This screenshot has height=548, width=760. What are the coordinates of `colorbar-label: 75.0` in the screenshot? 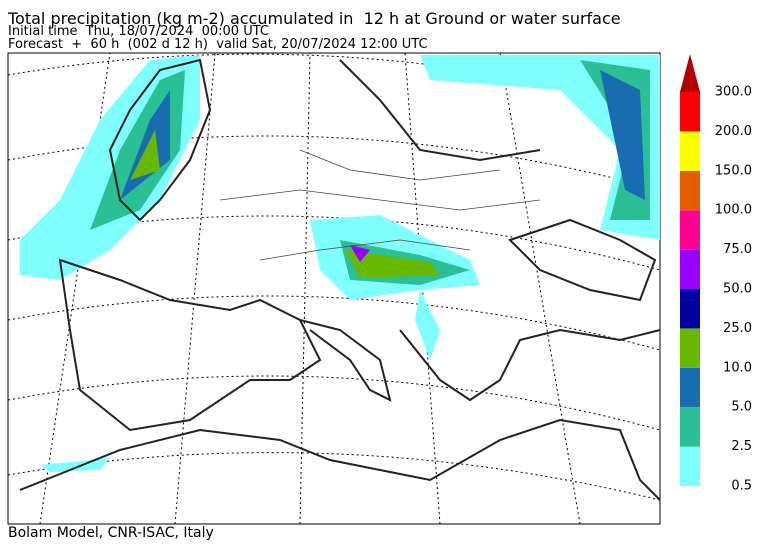 It's located at (737, 249).